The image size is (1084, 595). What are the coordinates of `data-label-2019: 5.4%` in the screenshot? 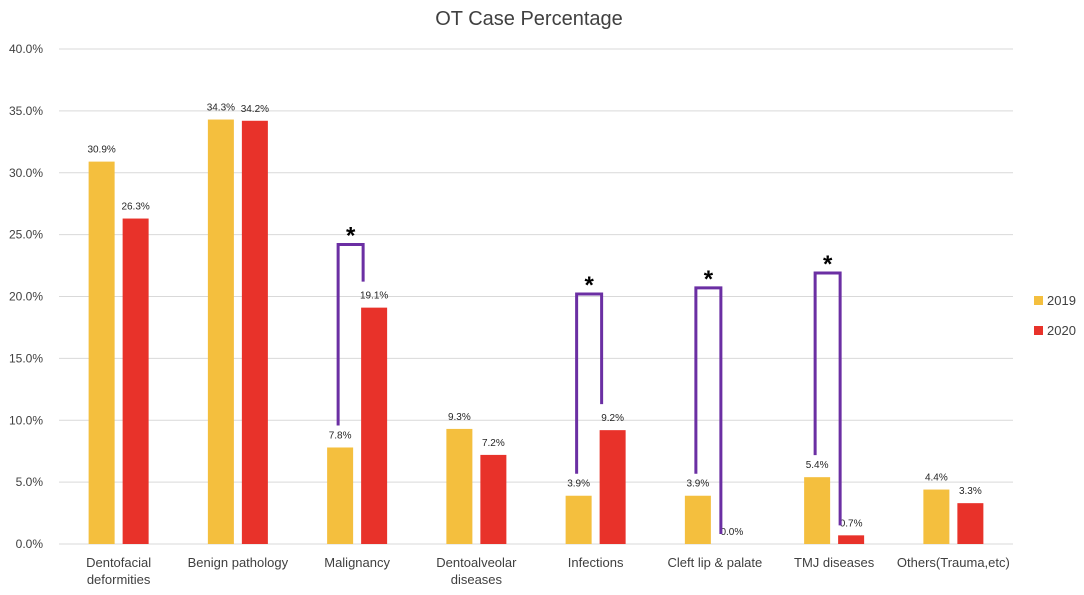 It's located at (817, 465).